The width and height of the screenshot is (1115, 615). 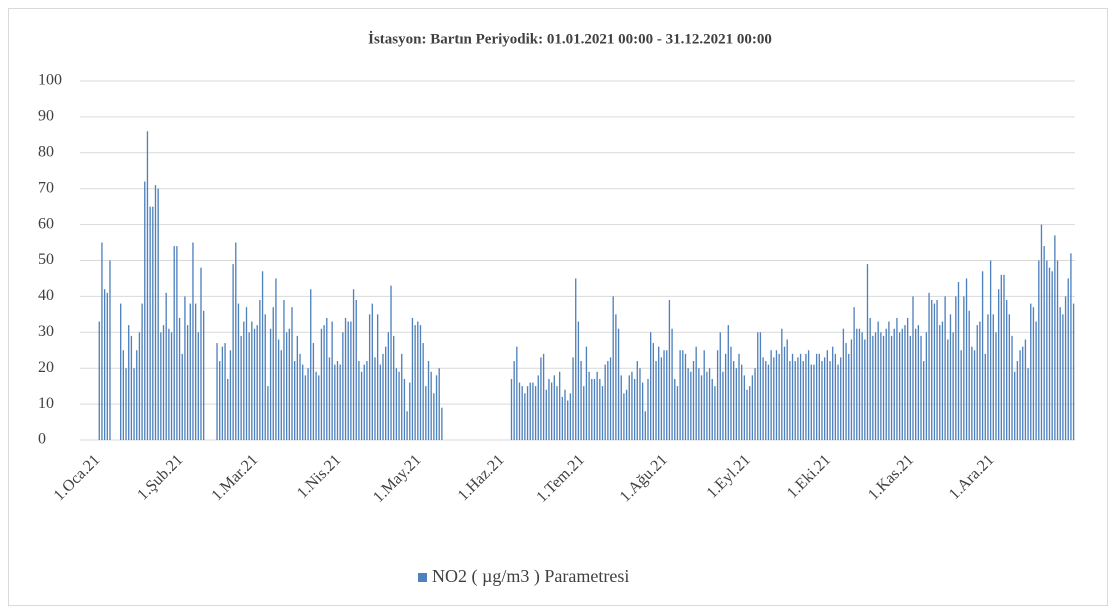 What do you see at coordinates (46, 223) in the screenshot?
I see `y-tick-label: 60` at bounding box center [46, 223].